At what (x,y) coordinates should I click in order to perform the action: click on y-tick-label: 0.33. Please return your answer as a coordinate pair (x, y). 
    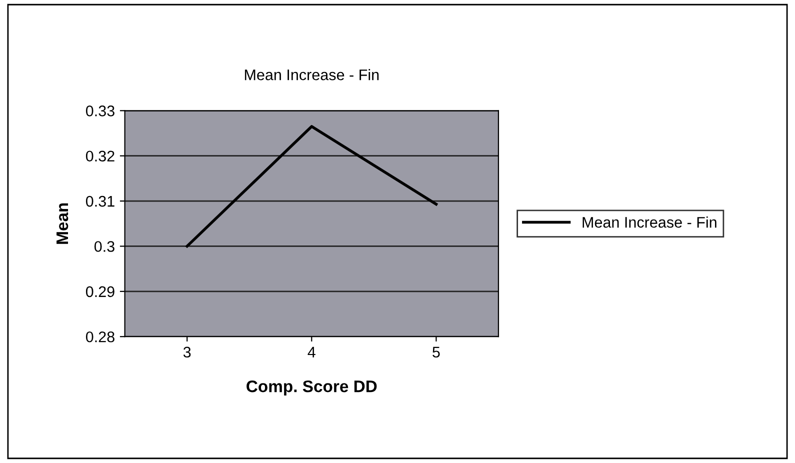
    Looking at the image, I should click on (100, 111).